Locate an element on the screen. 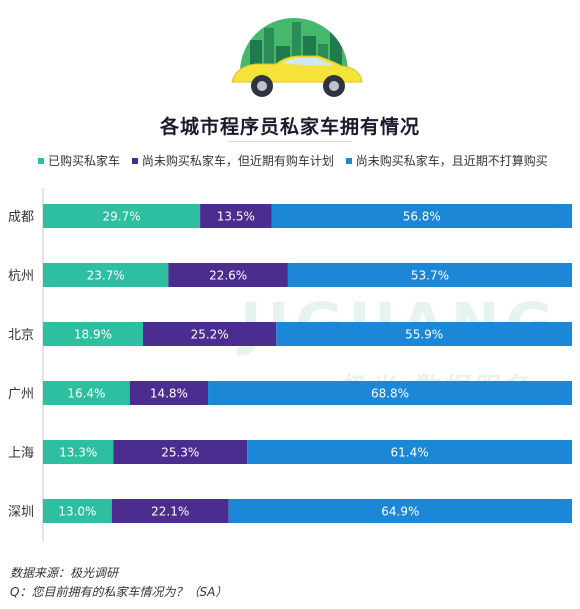  bar-value-label: 13.0% is located at coordinates (77, 512).